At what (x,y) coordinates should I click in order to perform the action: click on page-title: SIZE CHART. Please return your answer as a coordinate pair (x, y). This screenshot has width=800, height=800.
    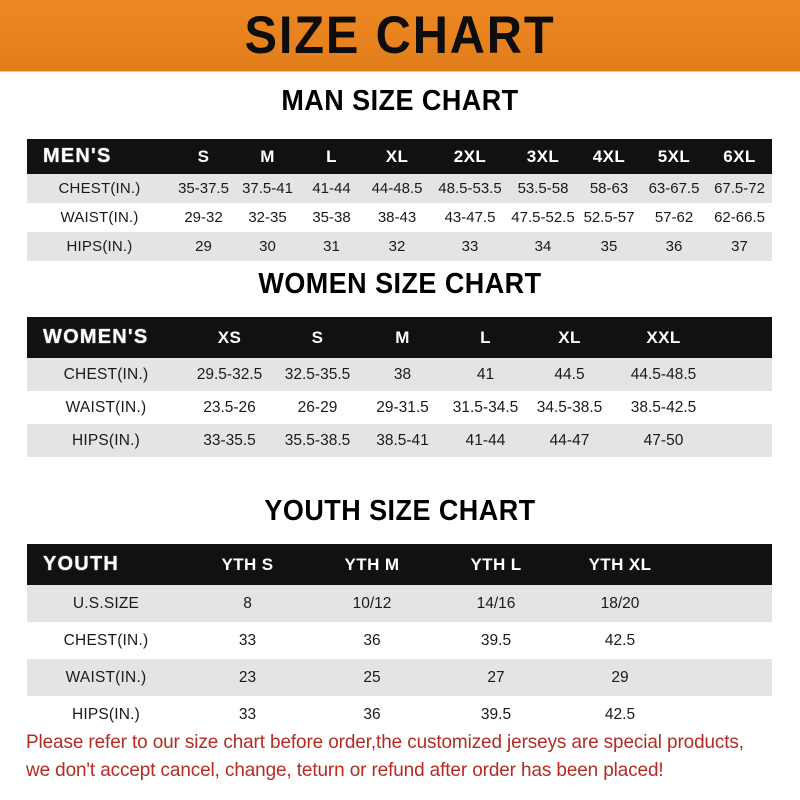
    Looking at the image, I should click on (400, 35).